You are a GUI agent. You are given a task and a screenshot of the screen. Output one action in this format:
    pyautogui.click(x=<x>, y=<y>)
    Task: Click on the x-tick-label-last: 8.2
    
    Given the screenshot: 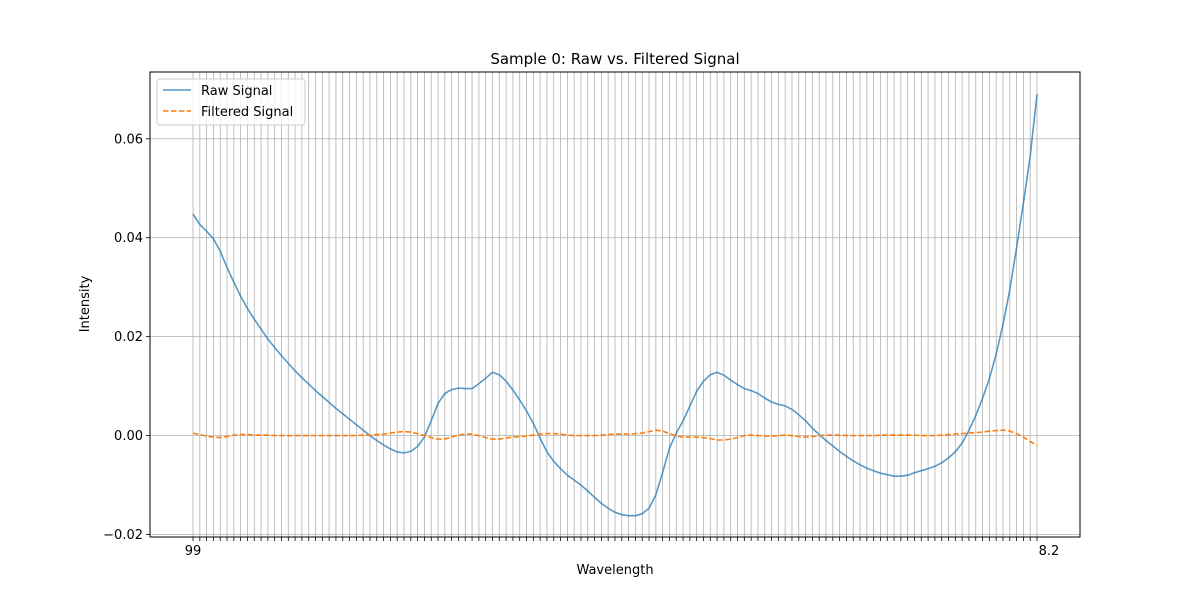 What is the action you would take?
    pyautogui.click(x=1049, y=551)
    